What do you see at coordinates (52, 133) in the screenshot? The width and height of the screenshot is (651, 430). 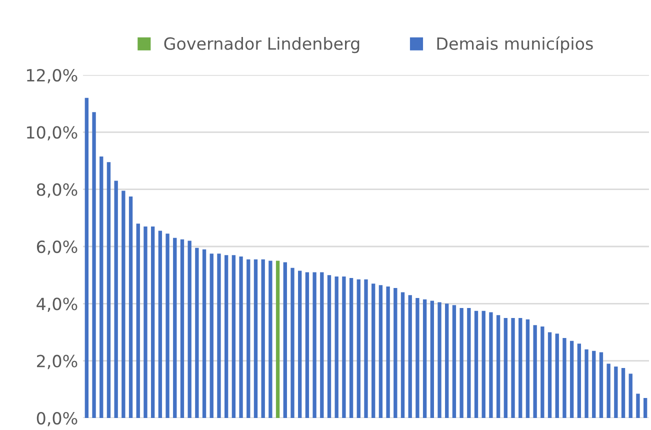 I see `y-tick-label: 10,0%` at bounding box center [52, 133].